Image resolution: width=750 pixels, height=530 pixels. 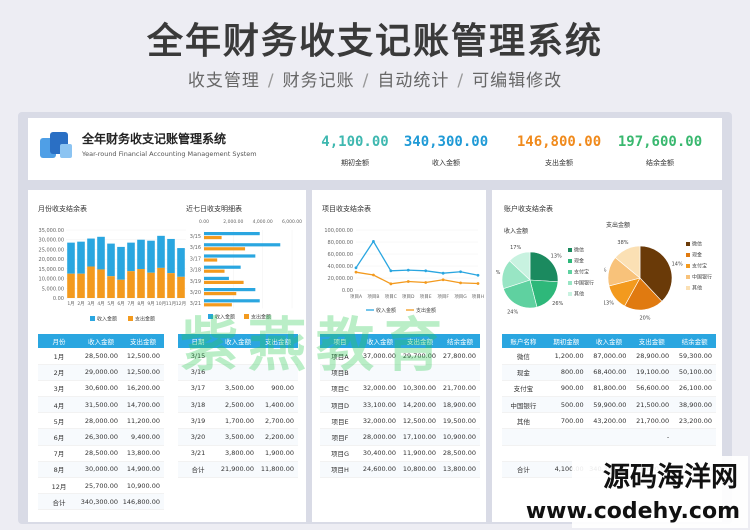 I want to click on monthly-row: 6月 26,300.00 9,400.00, so click(x=101, y=437).